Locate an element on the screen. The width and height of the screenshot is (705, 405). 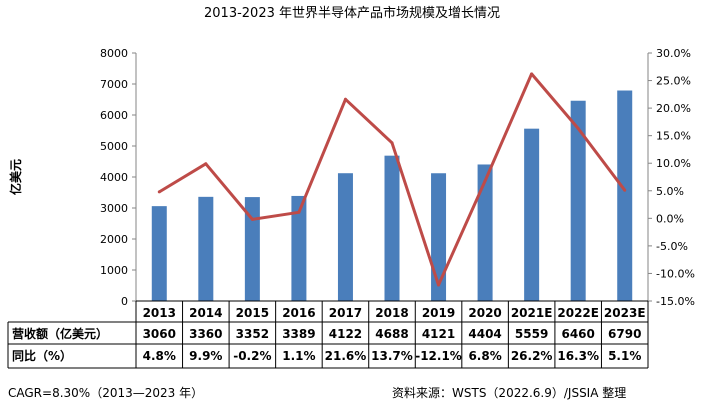
left-tick-label: 3000 is located at coordinates (114, 208).